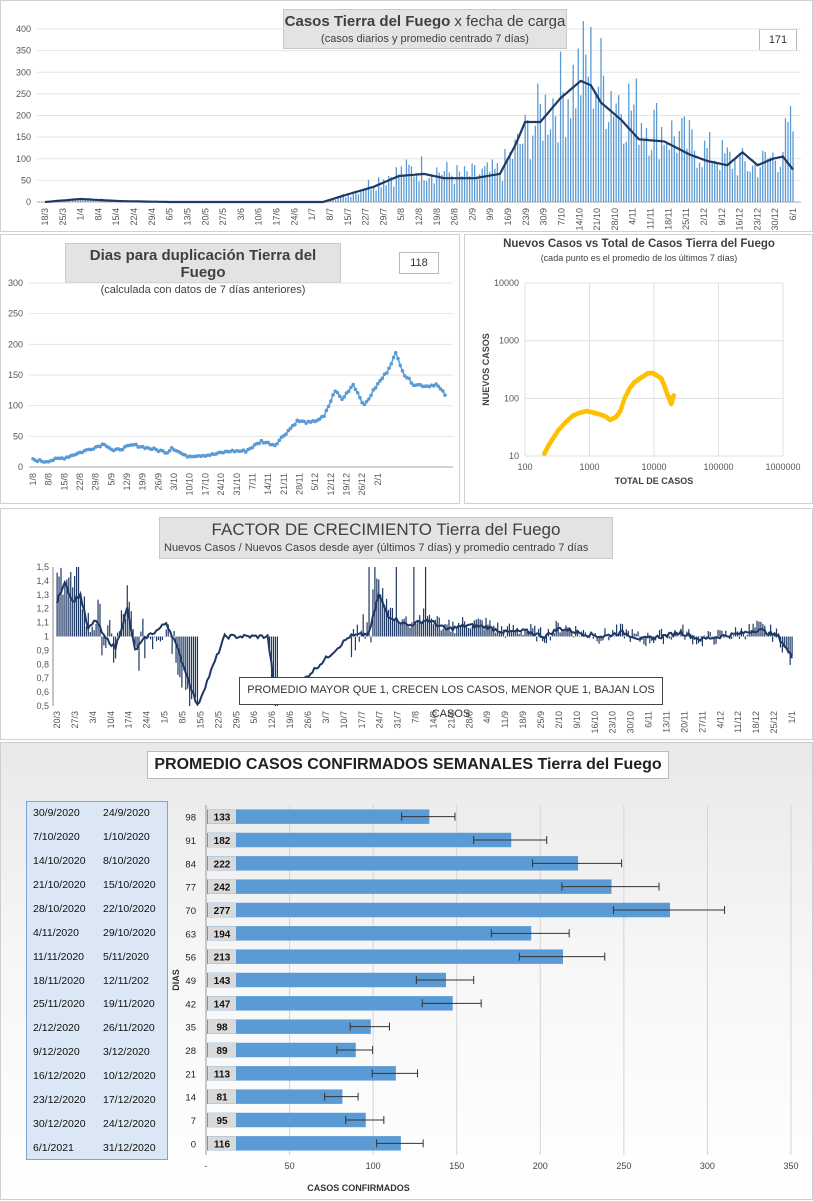 The image size is (813, 1201). What do you see at coordinates (720, 720) in the screenshot?
I see `x-tick-label: 4/12` at bounding box center [720, 720].